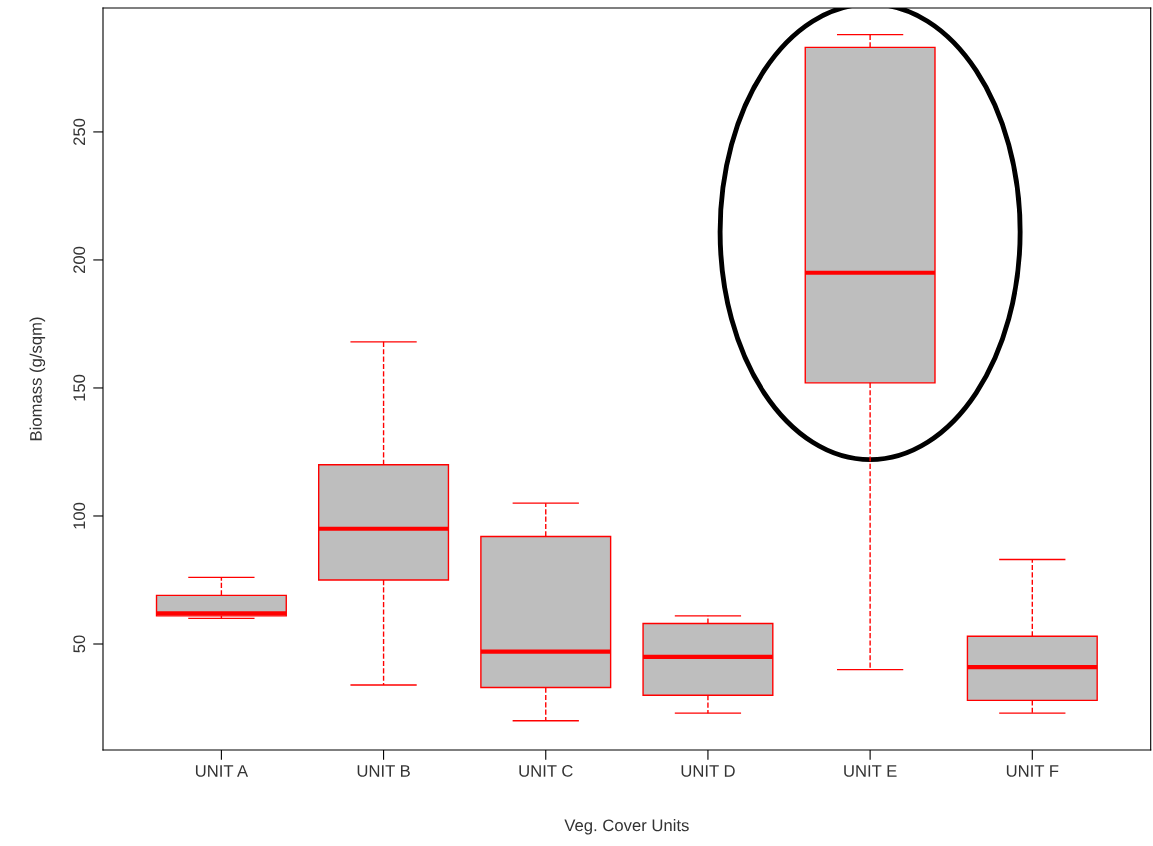 The height and width of the screenshot is (846, 1153). I want to click on y-tick-label: 100, so click(79, 515).